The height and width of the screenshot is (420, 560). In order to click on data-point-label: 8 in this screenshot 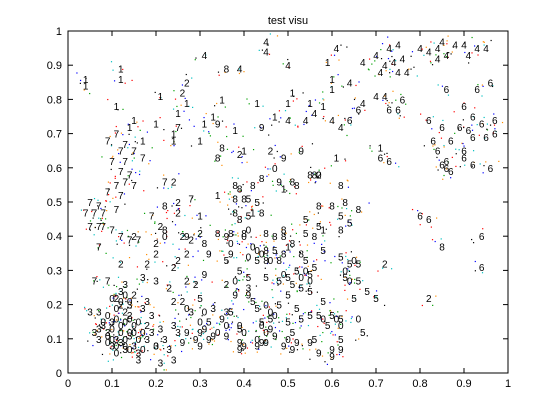, I will do `click(442, 247)`.